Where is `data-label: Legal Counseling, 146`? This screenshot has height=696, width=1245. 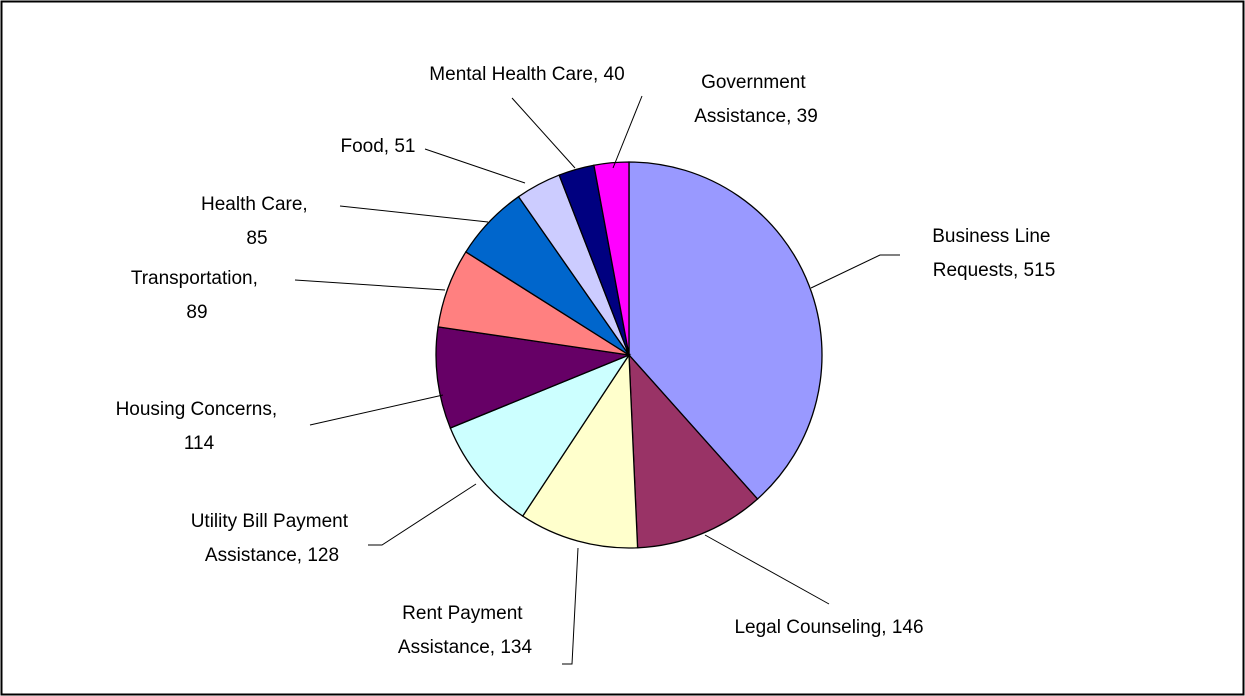 data-label: Legal Counseling, 146 is located at coordinates (828, 627).